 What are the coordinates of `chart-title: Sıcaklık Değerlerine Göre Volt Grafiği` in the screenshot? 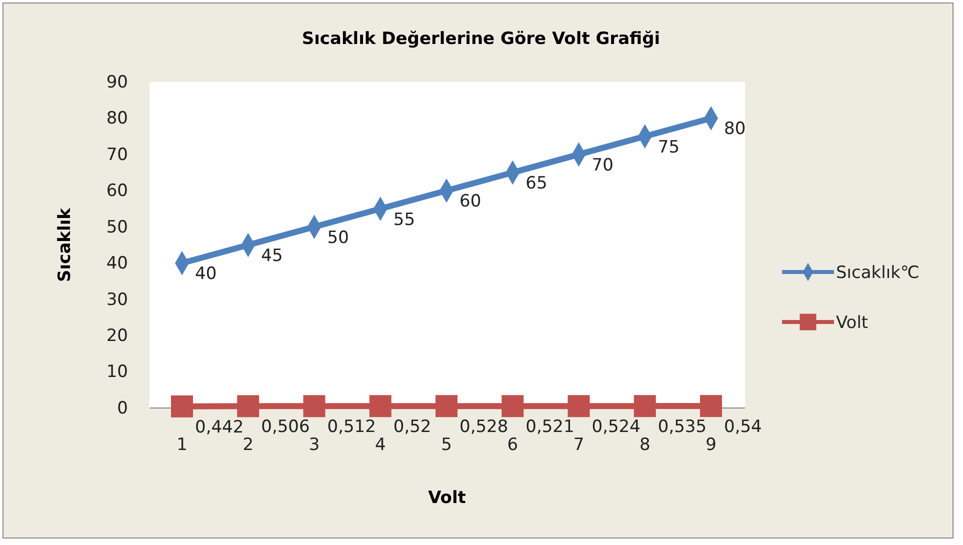 It's located at (481, 39).